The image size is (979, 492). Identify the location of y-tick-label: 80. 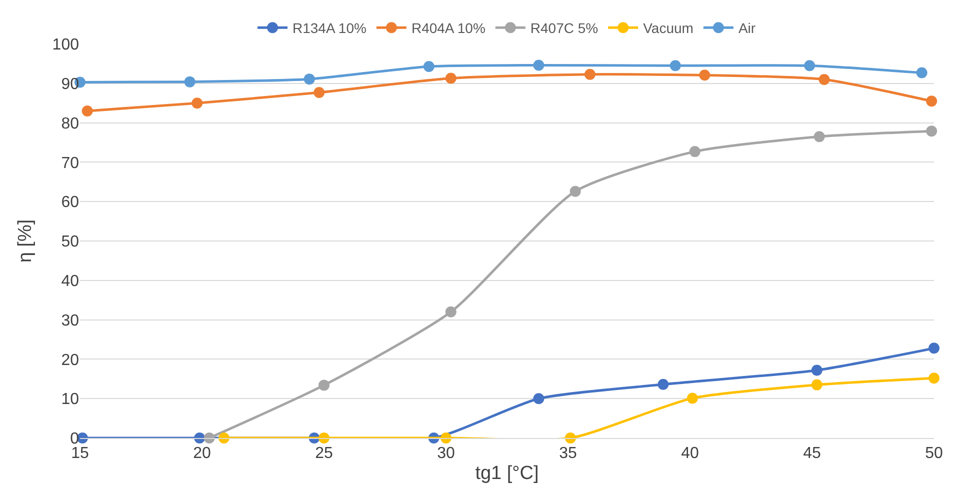
(70, 123).